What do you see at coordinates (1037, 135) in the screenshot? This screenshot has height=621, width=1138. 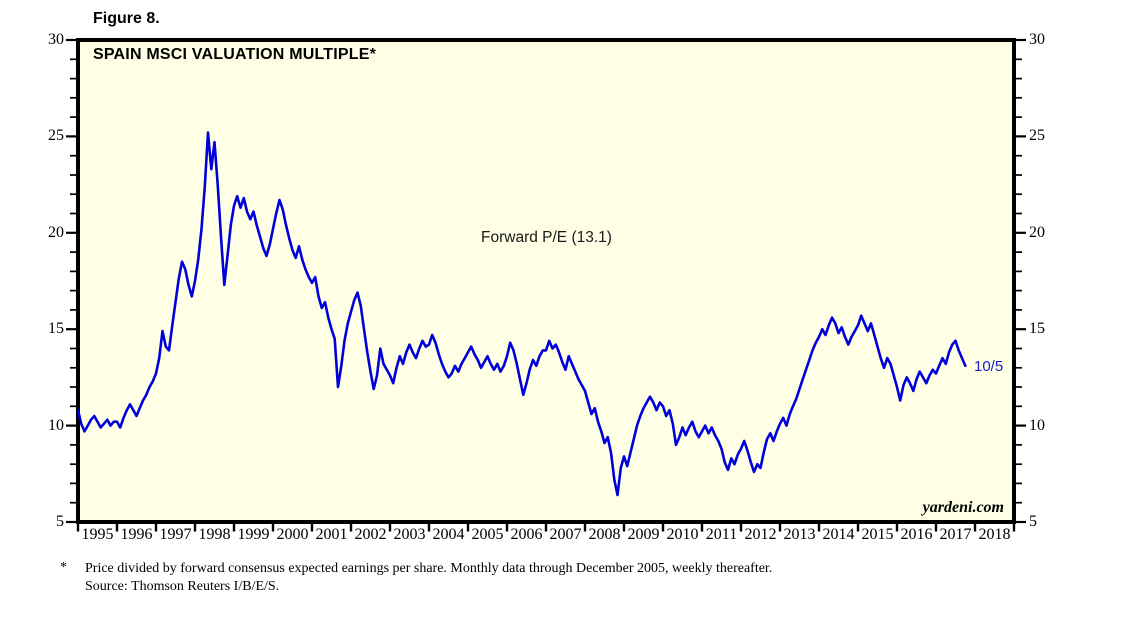 I see `y-axis-label-right: 25` at bounding box center [1037, 135].